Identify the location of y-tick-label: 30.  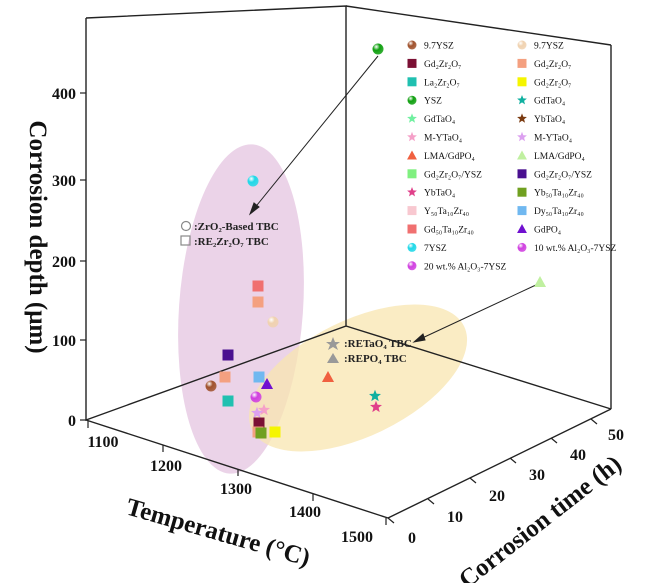
(537, 475).